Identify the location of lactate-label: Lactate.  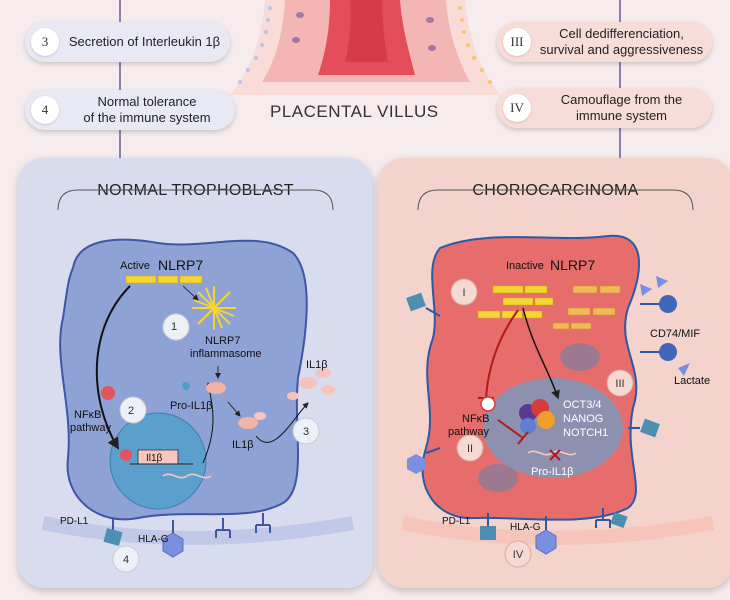
(692, 381).